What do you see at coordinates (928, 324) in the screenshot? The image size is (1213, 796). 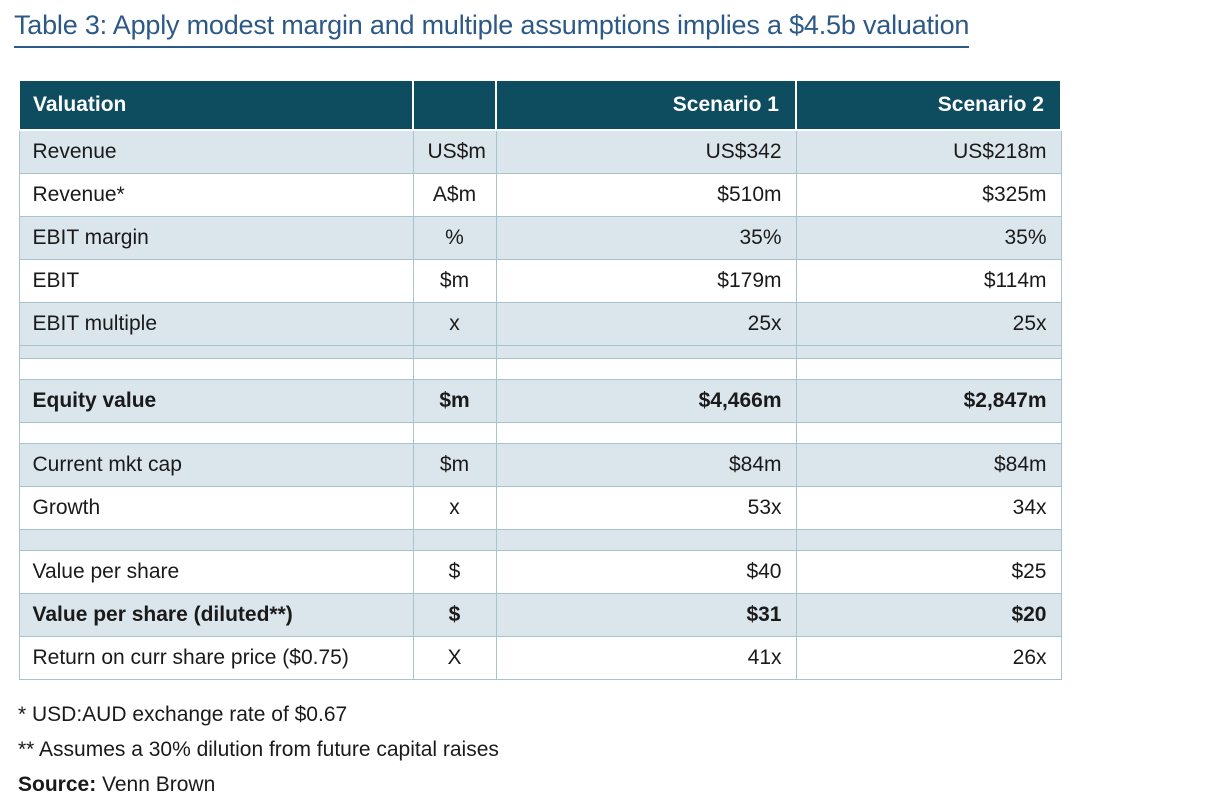 I see `row-scenario-2-value: 25x` at bounding box center [928, 324].